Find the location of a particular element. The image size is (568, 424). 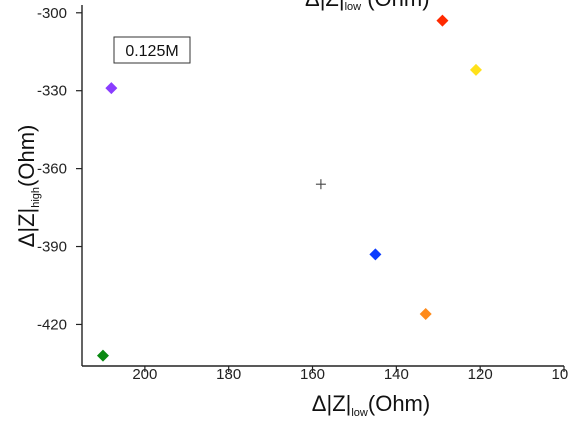

x-tick-label: 160 is located at coordinates (312, 374).